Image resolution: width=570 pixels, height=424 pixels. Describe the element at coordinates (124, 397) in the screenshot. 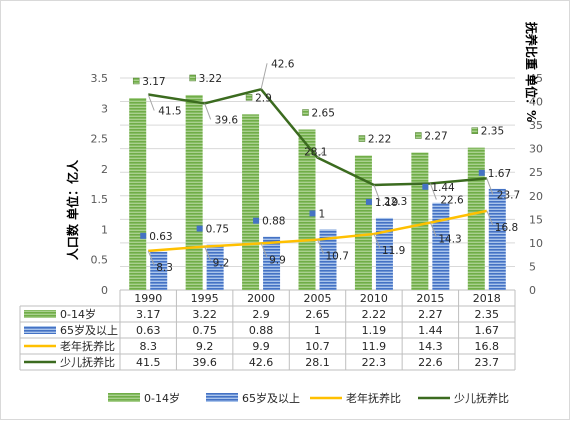

I see `legend-key` at that location.